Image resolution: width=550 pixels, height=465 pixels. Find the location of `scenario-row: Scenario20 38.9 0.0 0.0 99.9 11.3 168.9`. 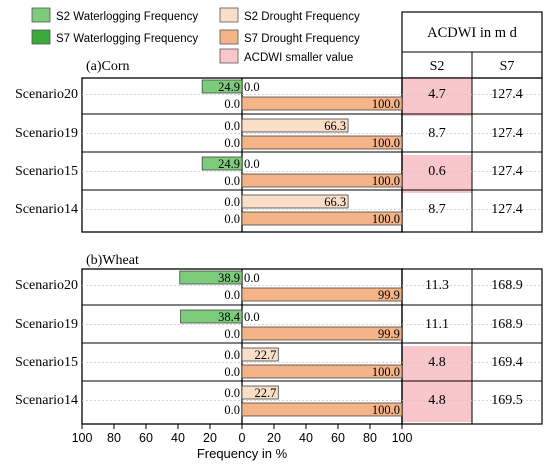

scenario-row: Scenario20 38.9 0.0 0.0 99.9 11.3 168.9 is located at coordinates (278, 286).